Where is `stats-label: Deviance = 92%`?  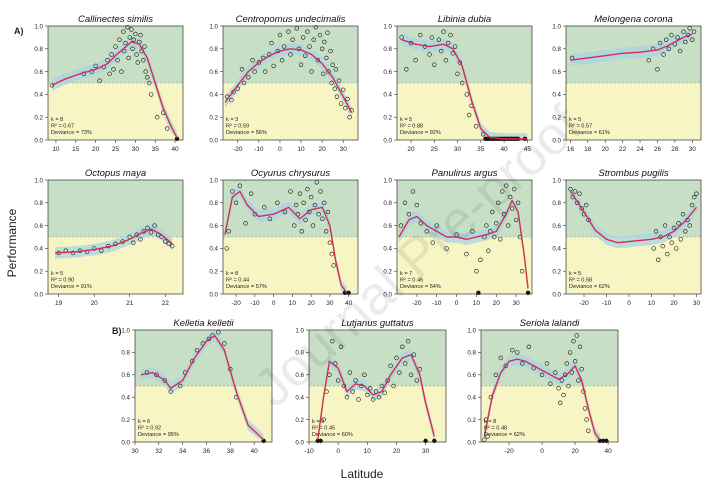
stats-label: Deviance = 92% is located at coordinates (420, 133).